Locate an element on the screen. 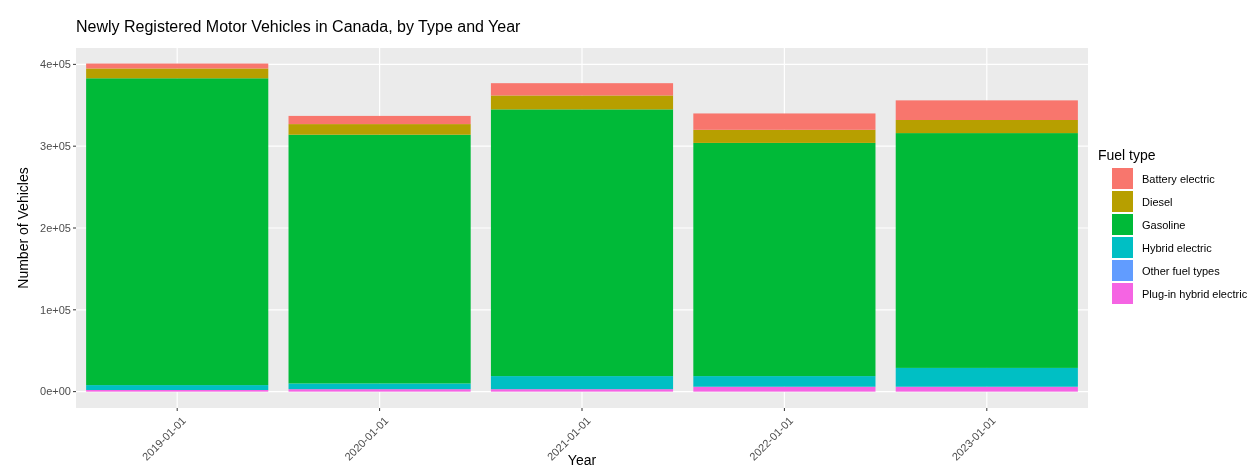  y-axis-title: Number of Vehicles is located at coordinates (23, 228).